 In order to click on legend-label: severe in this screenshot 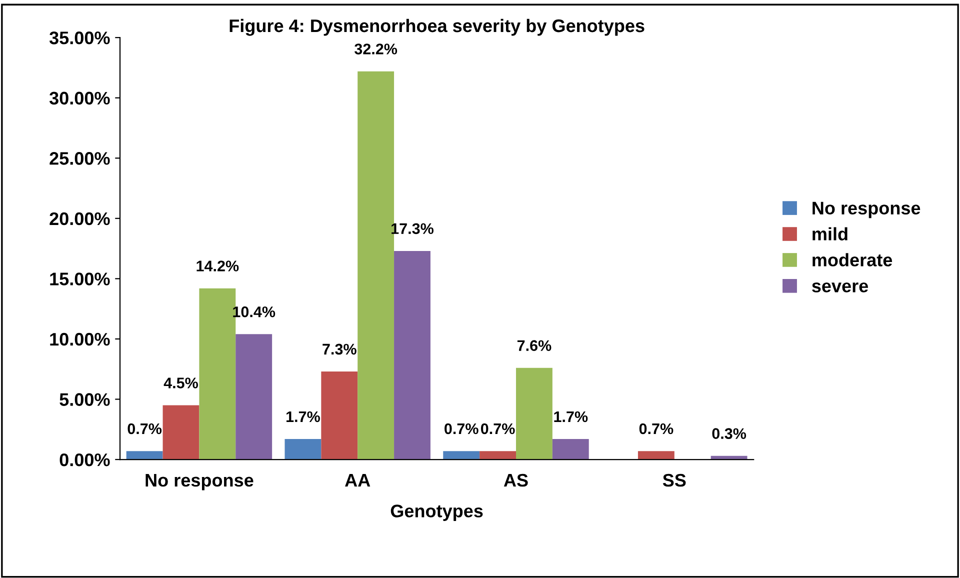, I will do `click(840, 287)`.